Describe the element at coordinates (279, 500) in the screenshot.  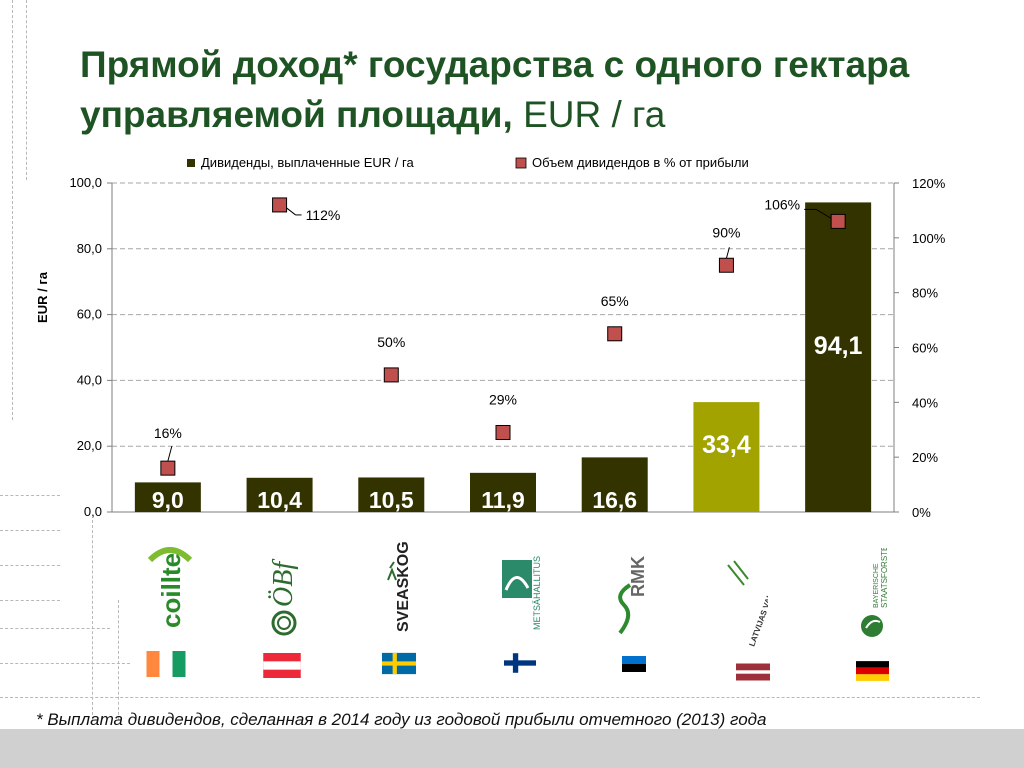
I see `bar-value-label: 10,4` at that location.